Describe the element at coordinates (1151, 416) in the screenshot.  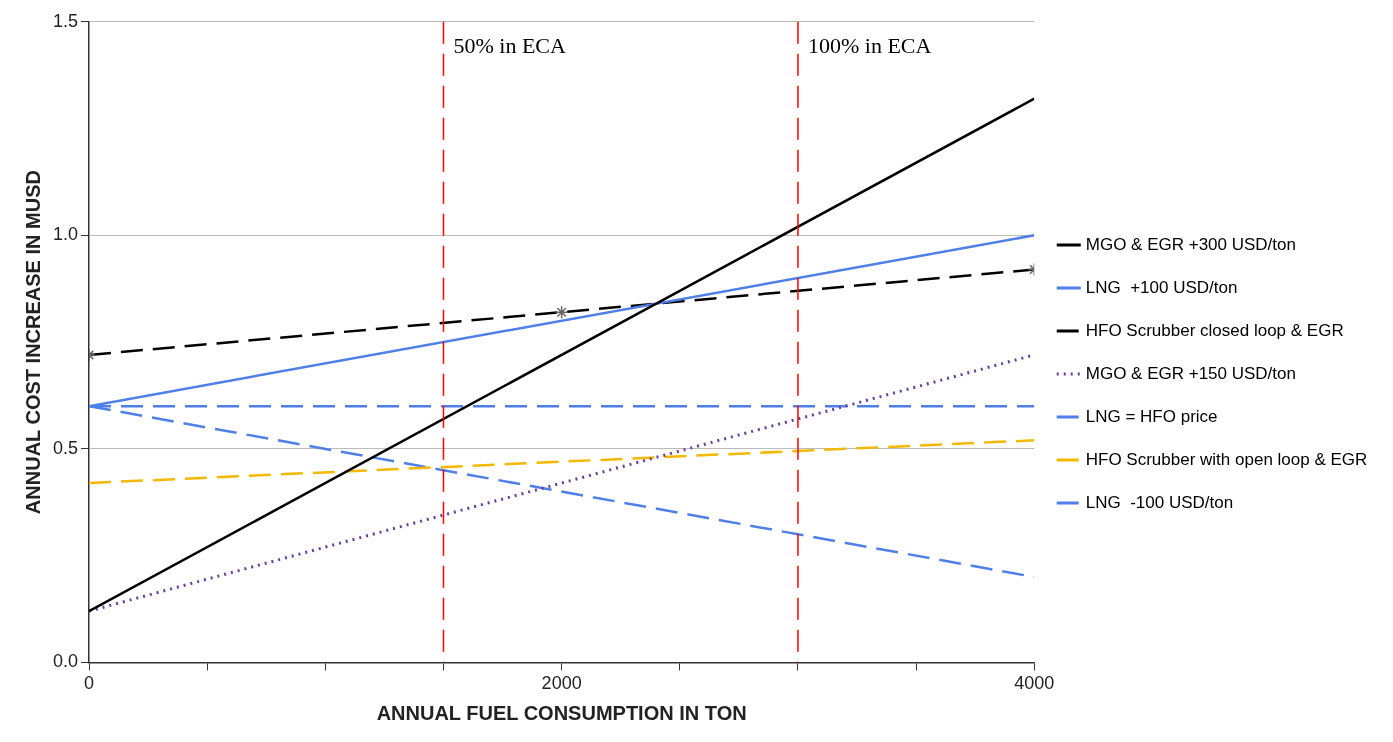
I see `legend-label: LNG = HFO price` at that location.